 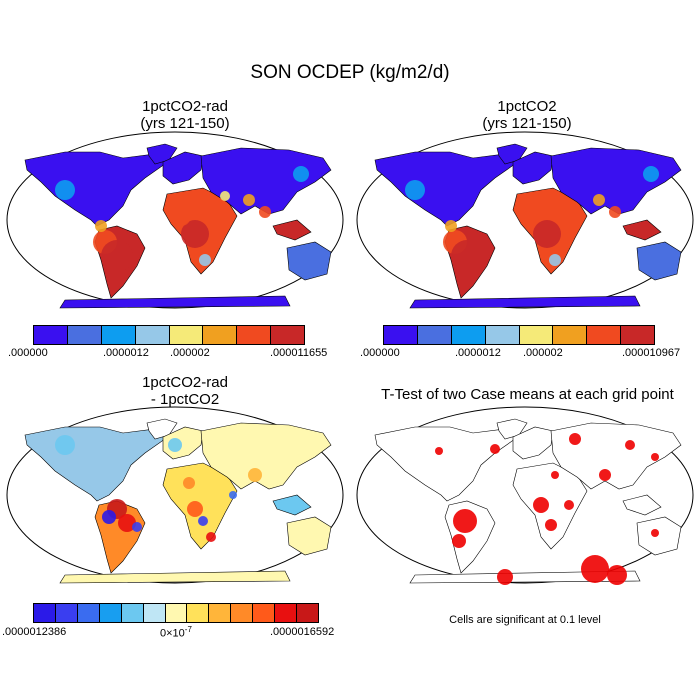 I want to click on map-top-left, so click(x=175, y=220).